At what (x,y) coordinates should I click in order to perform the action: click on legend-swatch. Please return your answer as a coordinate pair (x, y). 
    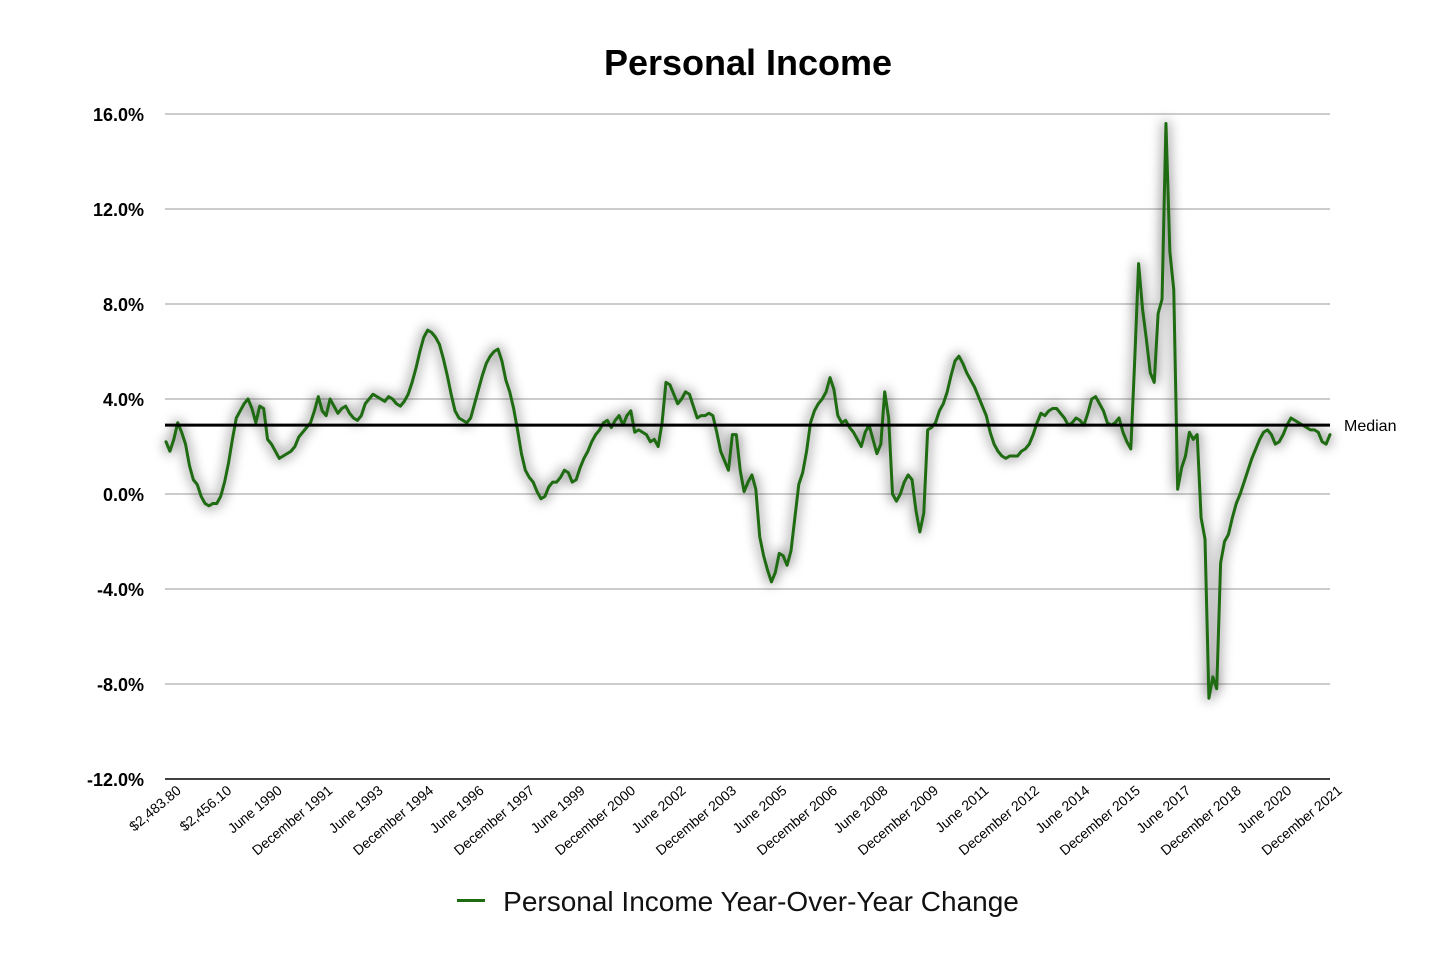
    Looking at the image, I should click on (471, 901).